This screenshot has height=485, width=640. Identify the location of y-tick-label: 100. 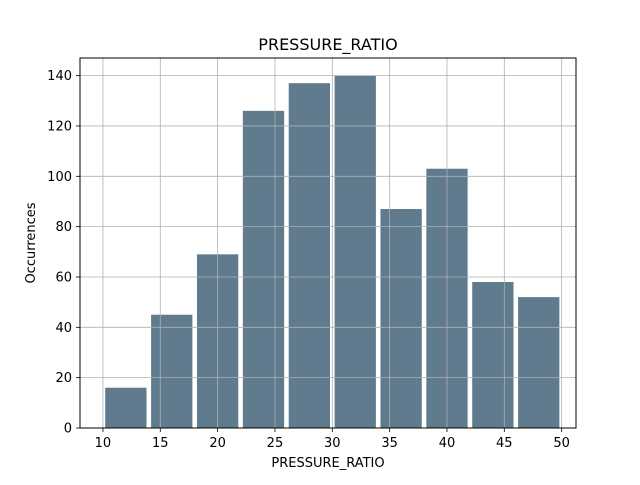
(59, 177).